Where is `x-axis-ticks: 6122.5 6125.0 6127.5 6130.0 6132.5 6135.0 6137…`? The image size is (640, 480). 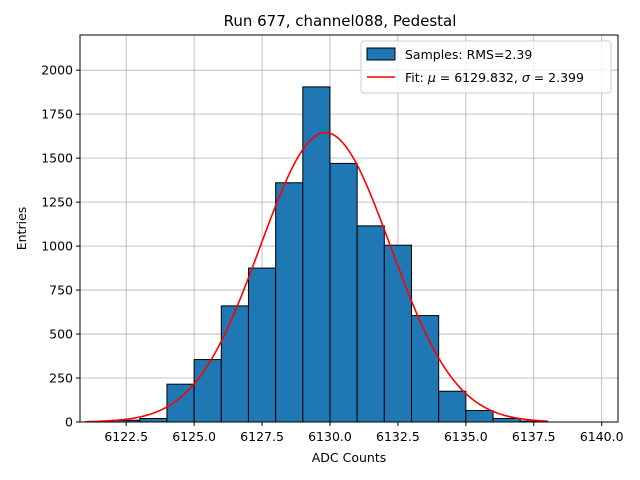
x-axis-ticks: 6122.5 6125.0 6127.5 6130.0 6132.5 6135.0 6137… is located at coordinates (364, 433).